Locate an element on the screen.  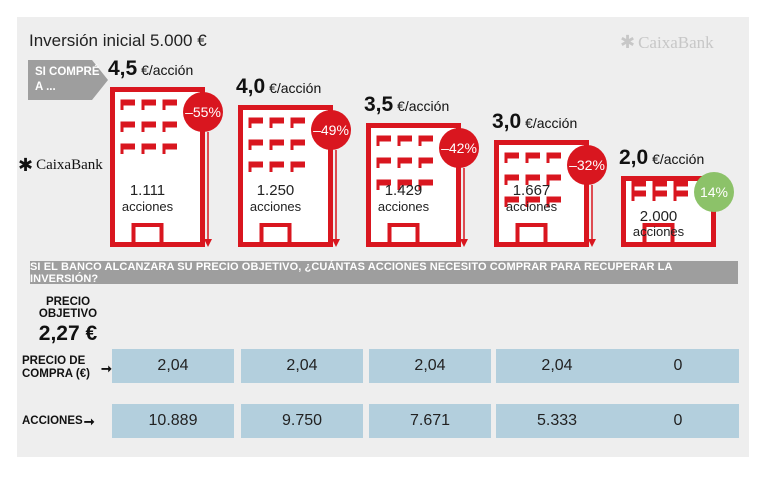
price-label: 3,5 €/acción is located at coordinates (406, 105).